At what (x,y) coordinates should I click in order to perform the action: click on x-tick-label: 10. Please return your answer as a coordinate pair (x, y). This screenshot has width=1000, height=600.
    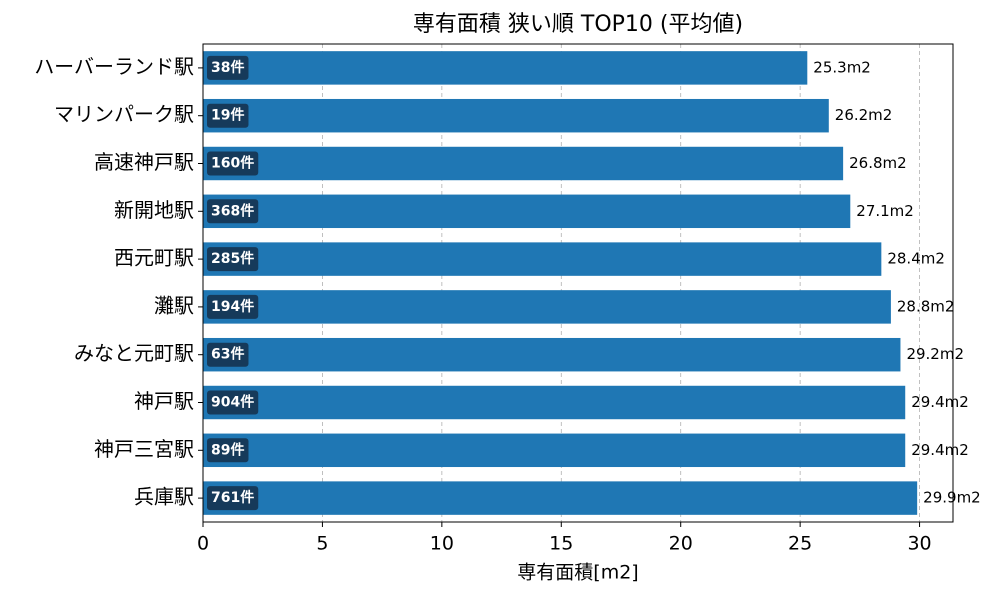
    Looking at the image, I should click on (442, 544).